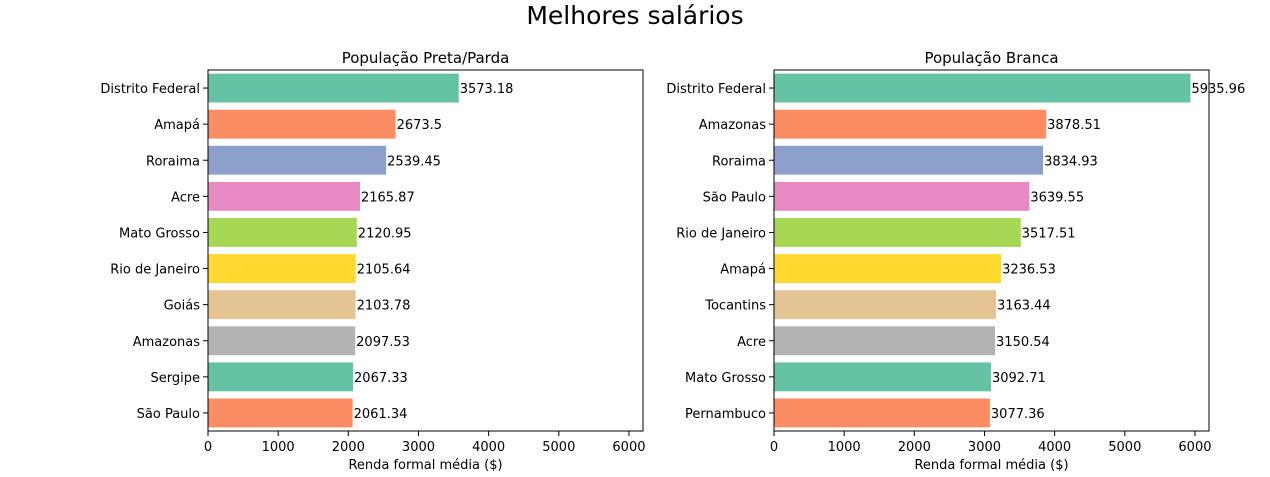  What do you see at coordinates (175, 378) in the screenshot?
I see `chart-1-category-label-9: Sergipe` at bounding box center [175, 378].